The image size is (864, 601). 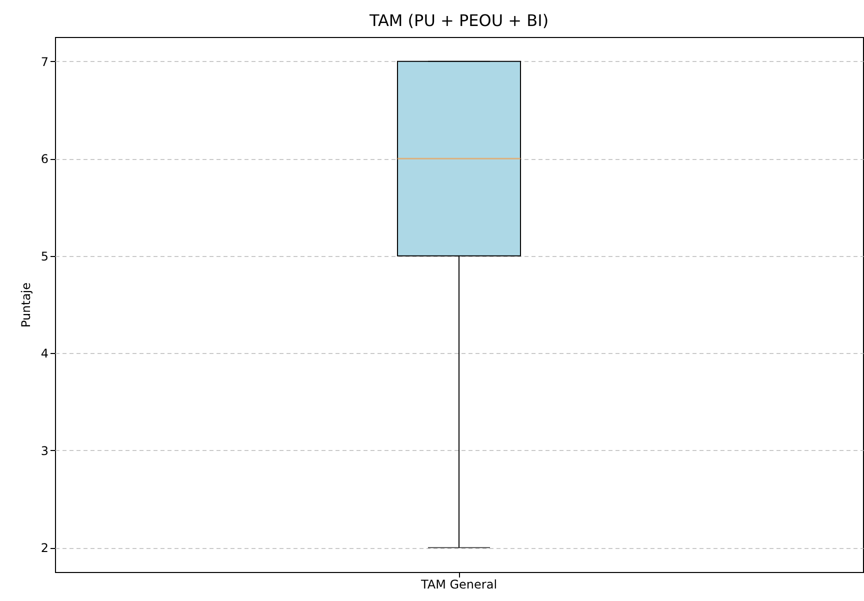 I want to click on y-tick-label: 7, so click(x=44, y=61).